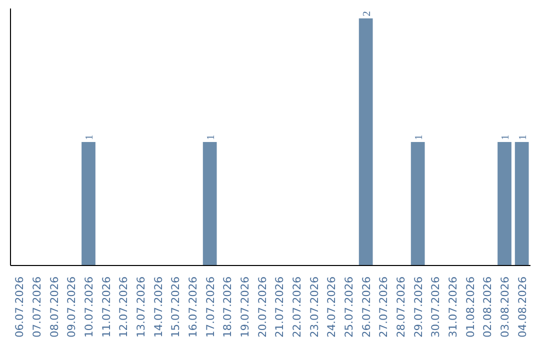  Describe the element at coordinates (505, 307) in the screenshot. I see `x-tick-label: 03.08.2026` at that location.